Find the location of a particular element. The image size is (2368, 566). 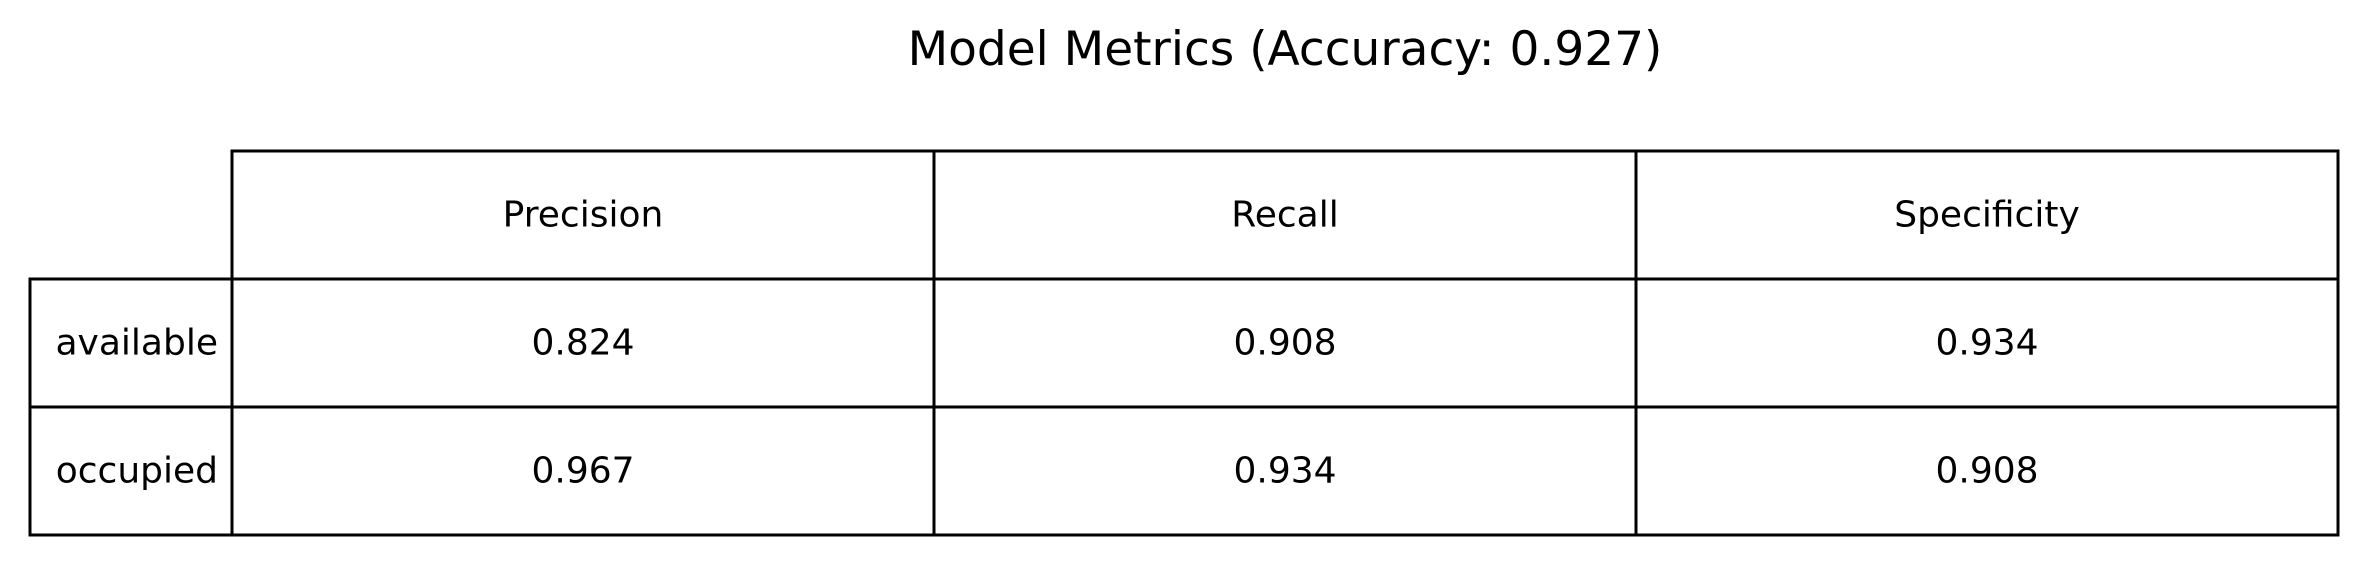

row-label-available: available is located at coordinates (137, 343).